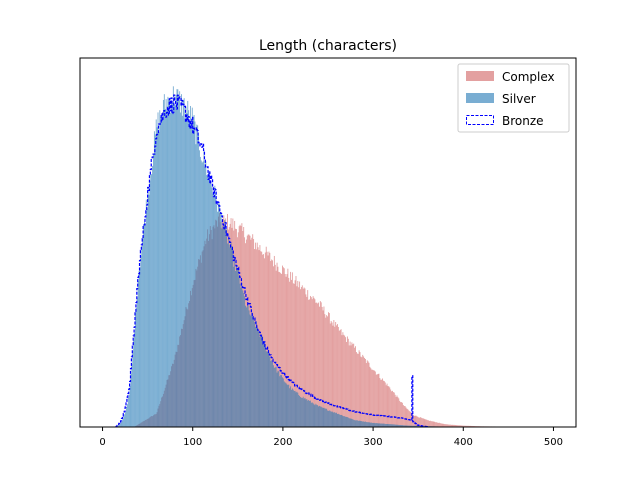  I want to click on legend-swatch, so click(480, 76).